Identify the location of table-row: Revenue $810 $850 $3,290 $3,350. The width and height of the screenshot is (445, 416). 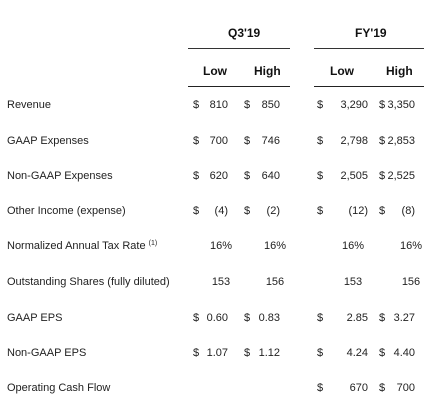
(222, 109).